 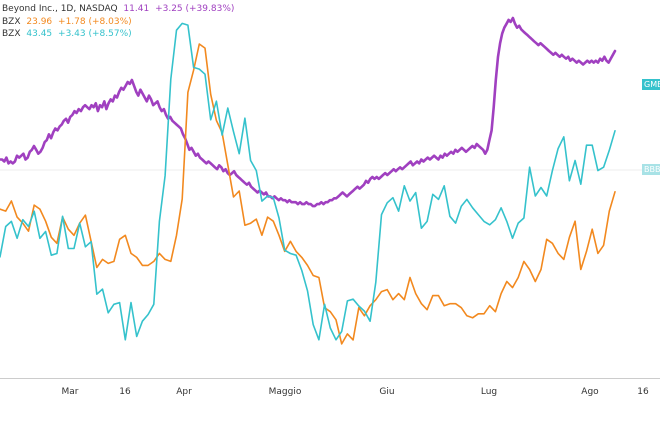 I want to click on legend-change: +1.78 (+8.03%), so click(x=95, y=21).